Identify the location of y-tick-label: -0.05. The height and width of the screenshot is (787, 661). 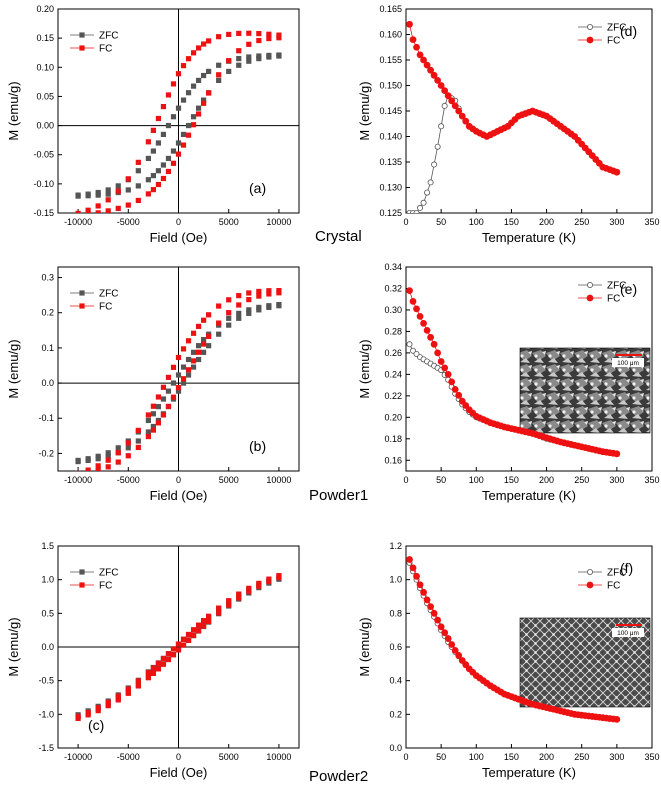
(43, 155).